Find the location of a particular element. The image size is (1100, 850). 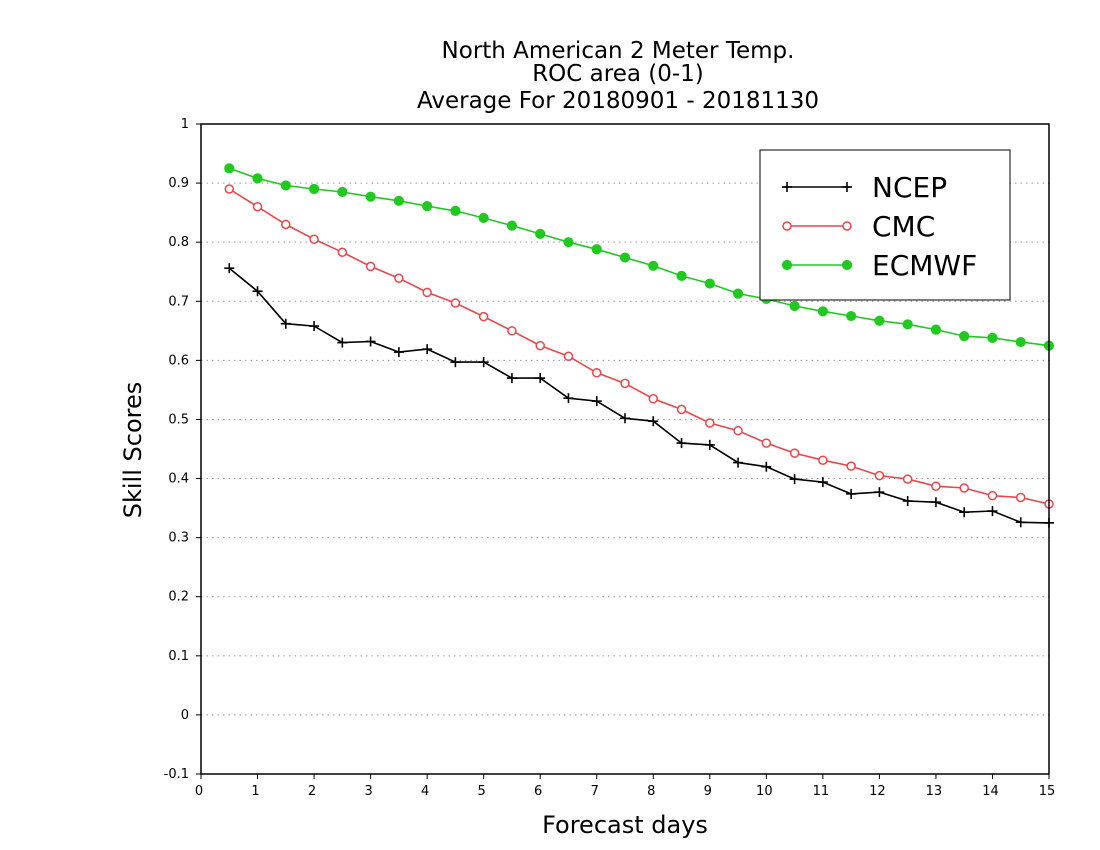

x-tick-label: 9 is located at coordinates (708, 791).